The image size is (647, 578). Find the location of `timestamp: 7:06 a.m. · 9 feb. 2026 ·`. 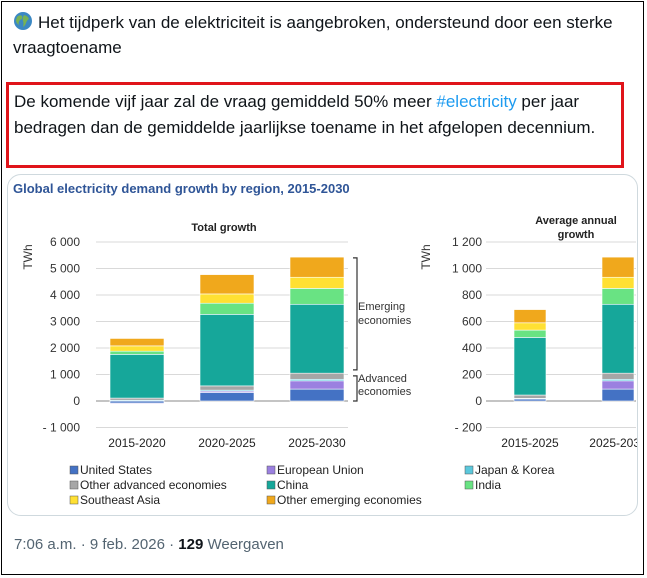

timestamp: 7:06 a.m. · 9 feb. 2026 · is located at coordinates (96, 544).